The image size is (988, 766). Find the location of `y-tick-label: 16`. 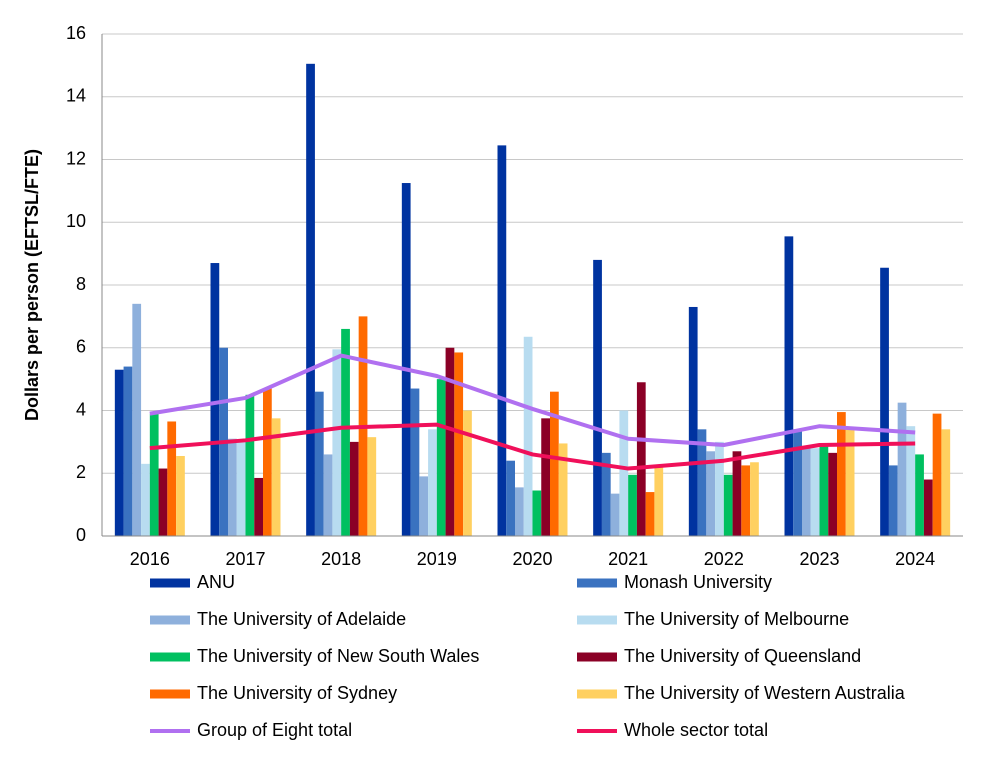

y-tick-label: 16 is located at coordinates (76, 33).